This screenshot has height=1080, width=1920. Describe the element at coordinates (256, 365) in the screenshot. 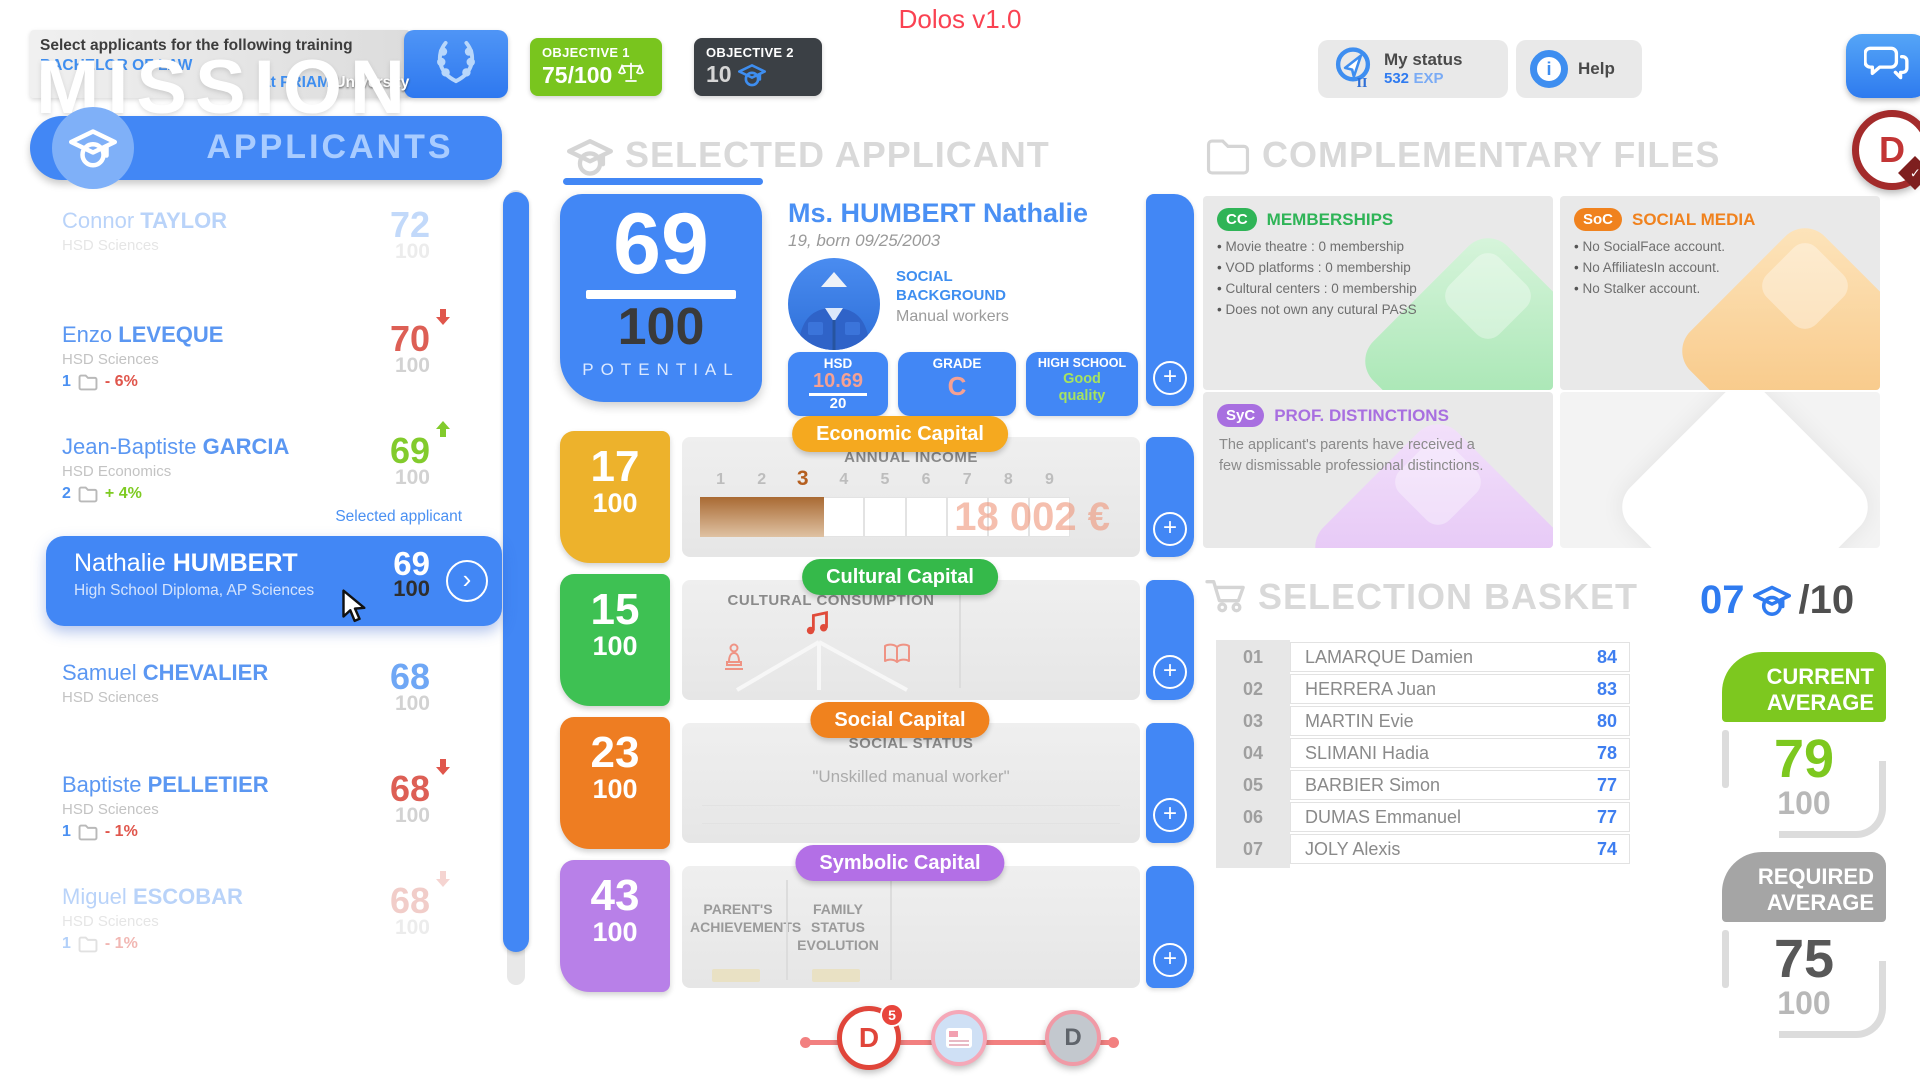

I see `applicant-row: Enzo LEVEQUE HSD Sciences 1 - 6% 70 100` at that location.